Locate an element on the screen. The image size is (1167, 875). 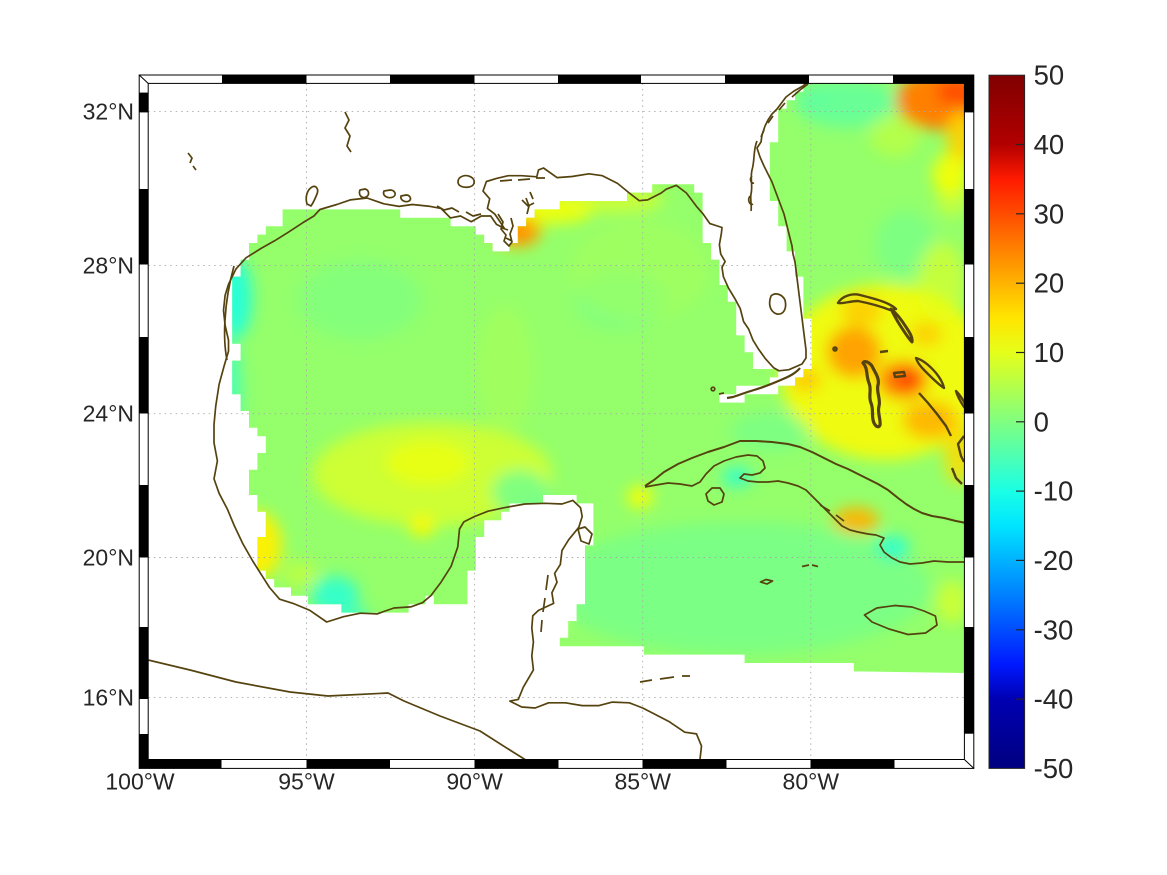
svg-text: 20 is located at coordinates (1049, 283).